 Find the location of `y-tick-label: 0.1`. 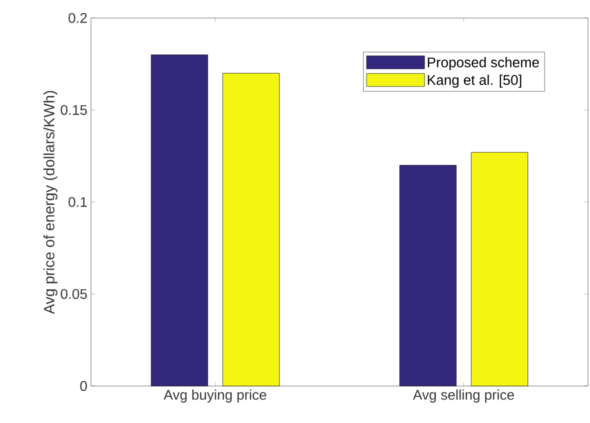

y-tick-label: 0.1 is located at coordinates (77, 202).